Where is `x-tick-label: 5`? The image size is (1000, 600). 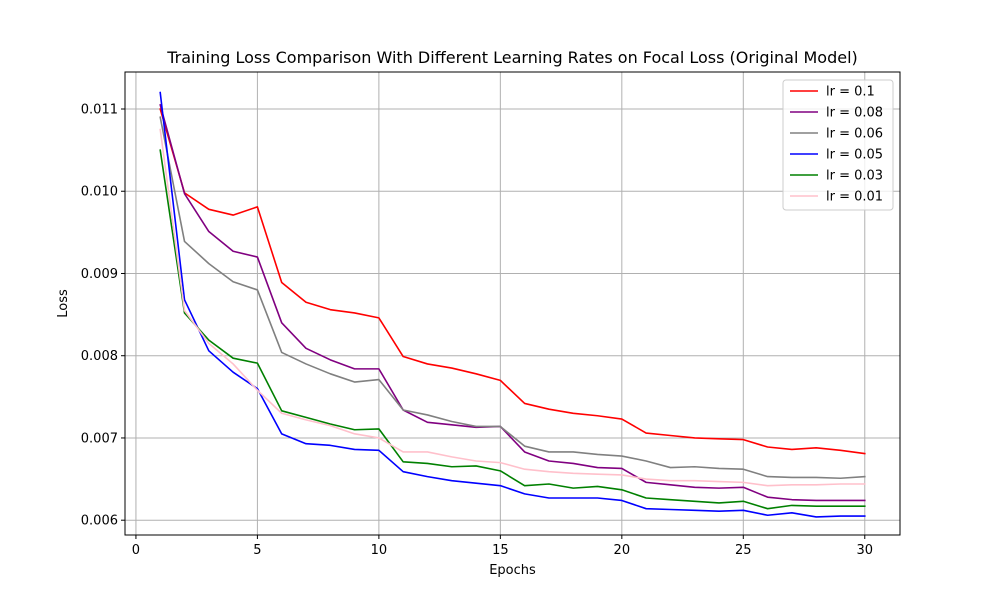
x-tick-label: 5 is located at coordinates (257, 550).